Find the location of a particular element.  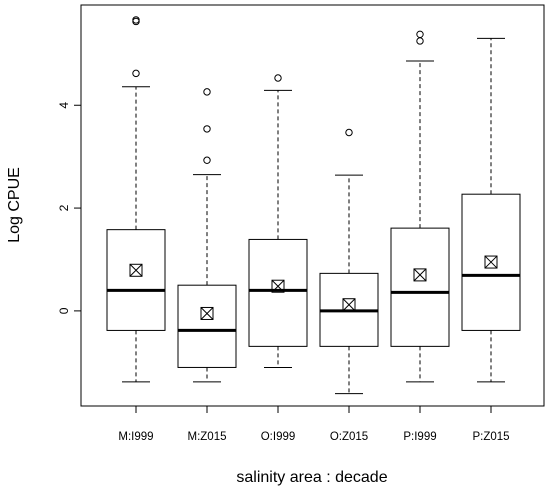

x-tick-label: O:Z015 is located at coordinates (349, 437).